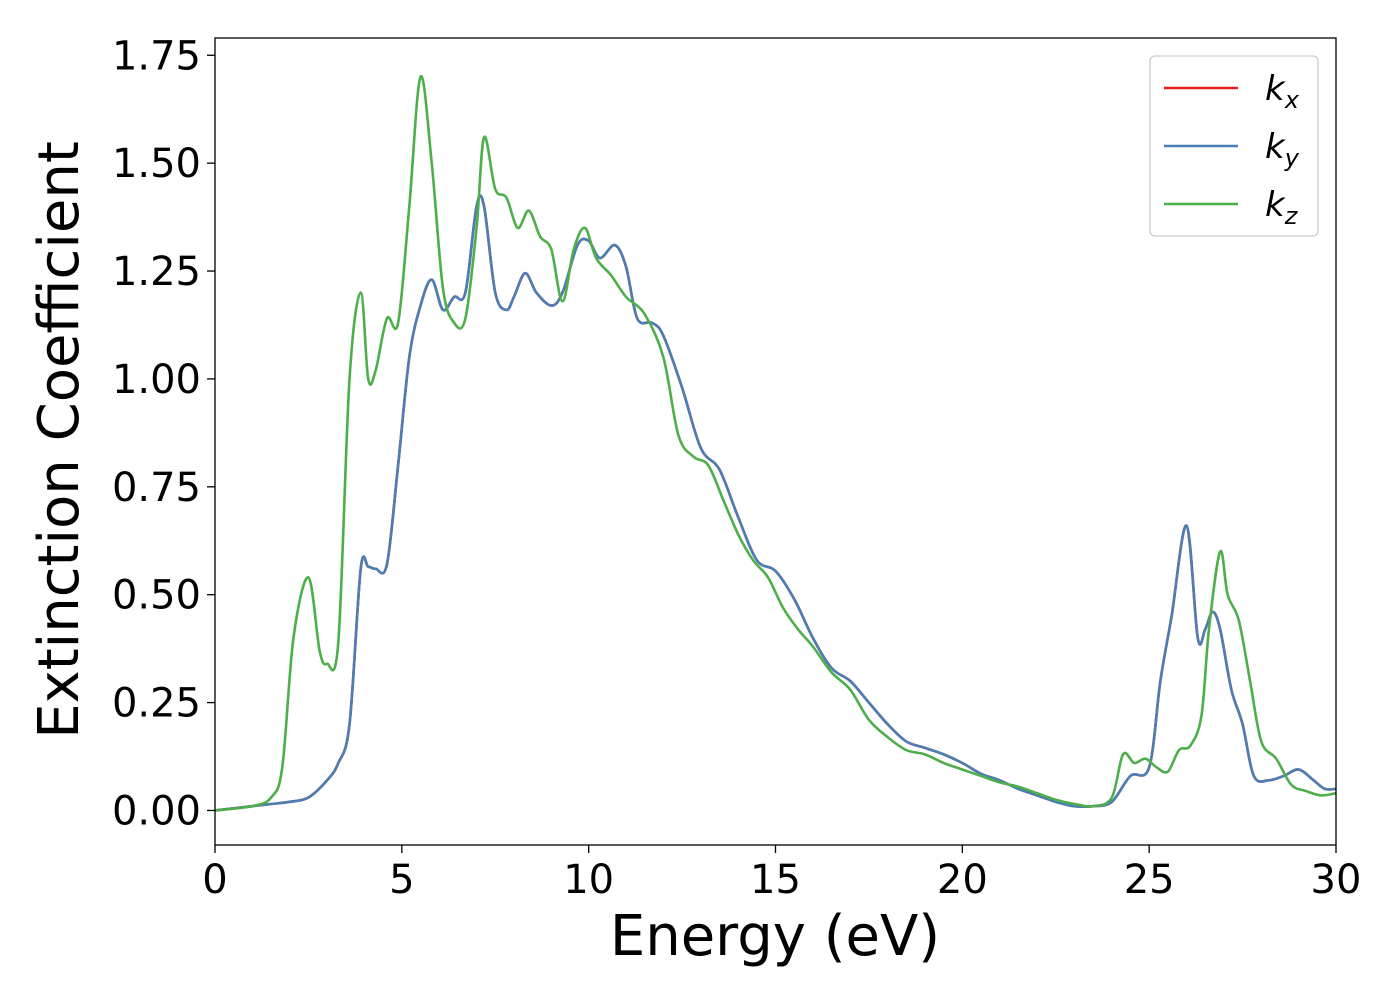 The height and width of the screenshot is (1000, 1400). Describe the element at coordinates (156, 596) in the screenshot. I see `y-tick-label: 0.50` at that location.